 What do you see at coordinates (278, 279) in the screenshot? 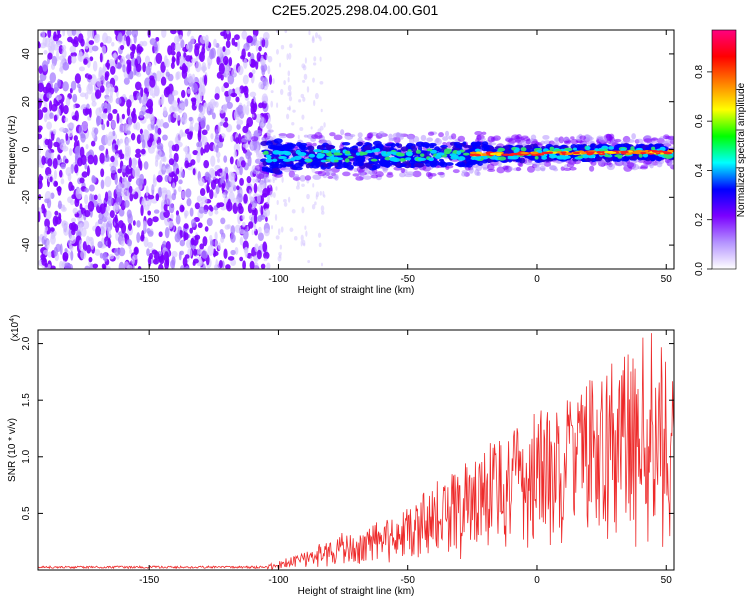
I see `x-tick-label: -100` at bounding box center [278, 279].